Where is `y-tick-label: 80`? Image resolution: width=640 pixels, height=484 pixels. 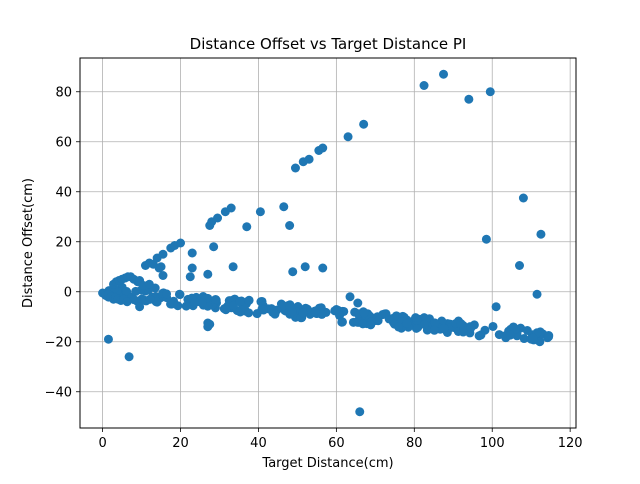
y-tick-label: 80 is located at coordinates (63, 92).